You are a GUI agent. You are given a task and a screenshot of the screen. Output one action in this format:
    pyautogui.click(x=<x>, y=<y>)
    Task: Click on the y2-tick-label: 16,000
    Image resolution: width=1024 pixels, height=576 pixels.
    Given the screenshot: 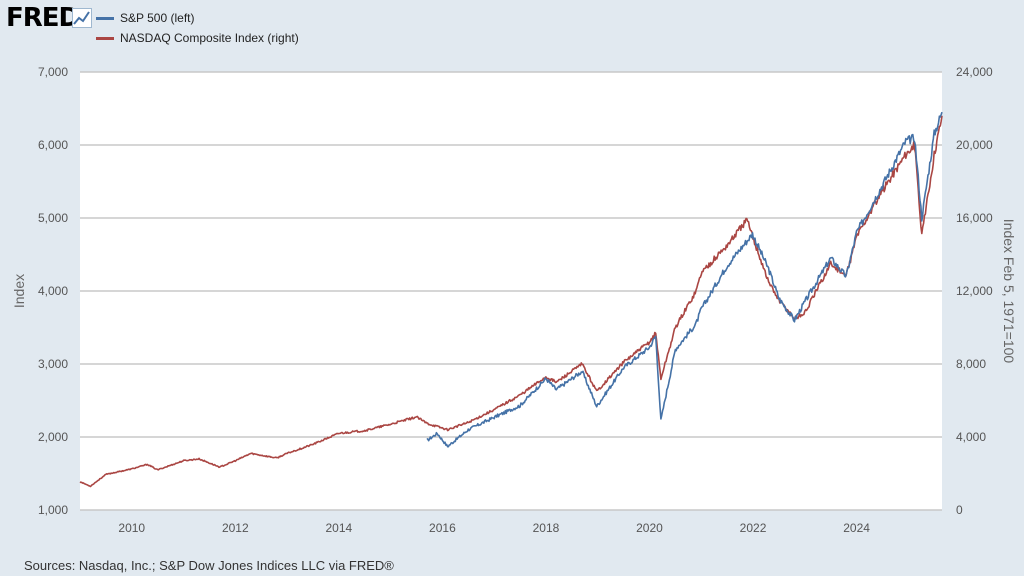 What is the action you would take?
    pyautogui.click(x=974, y=218)
    